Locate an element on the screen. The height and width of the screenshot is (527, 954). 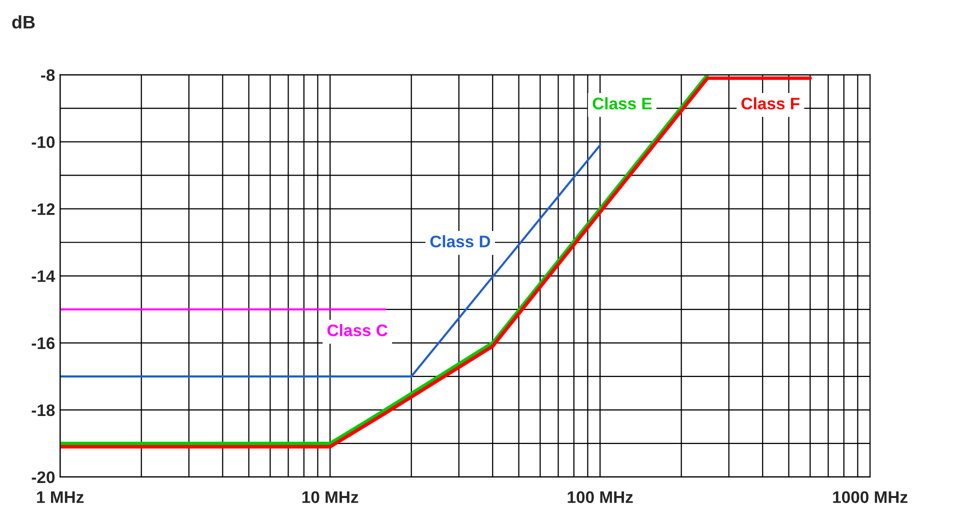
series-label: Class E is located at coordinates (622, 103).